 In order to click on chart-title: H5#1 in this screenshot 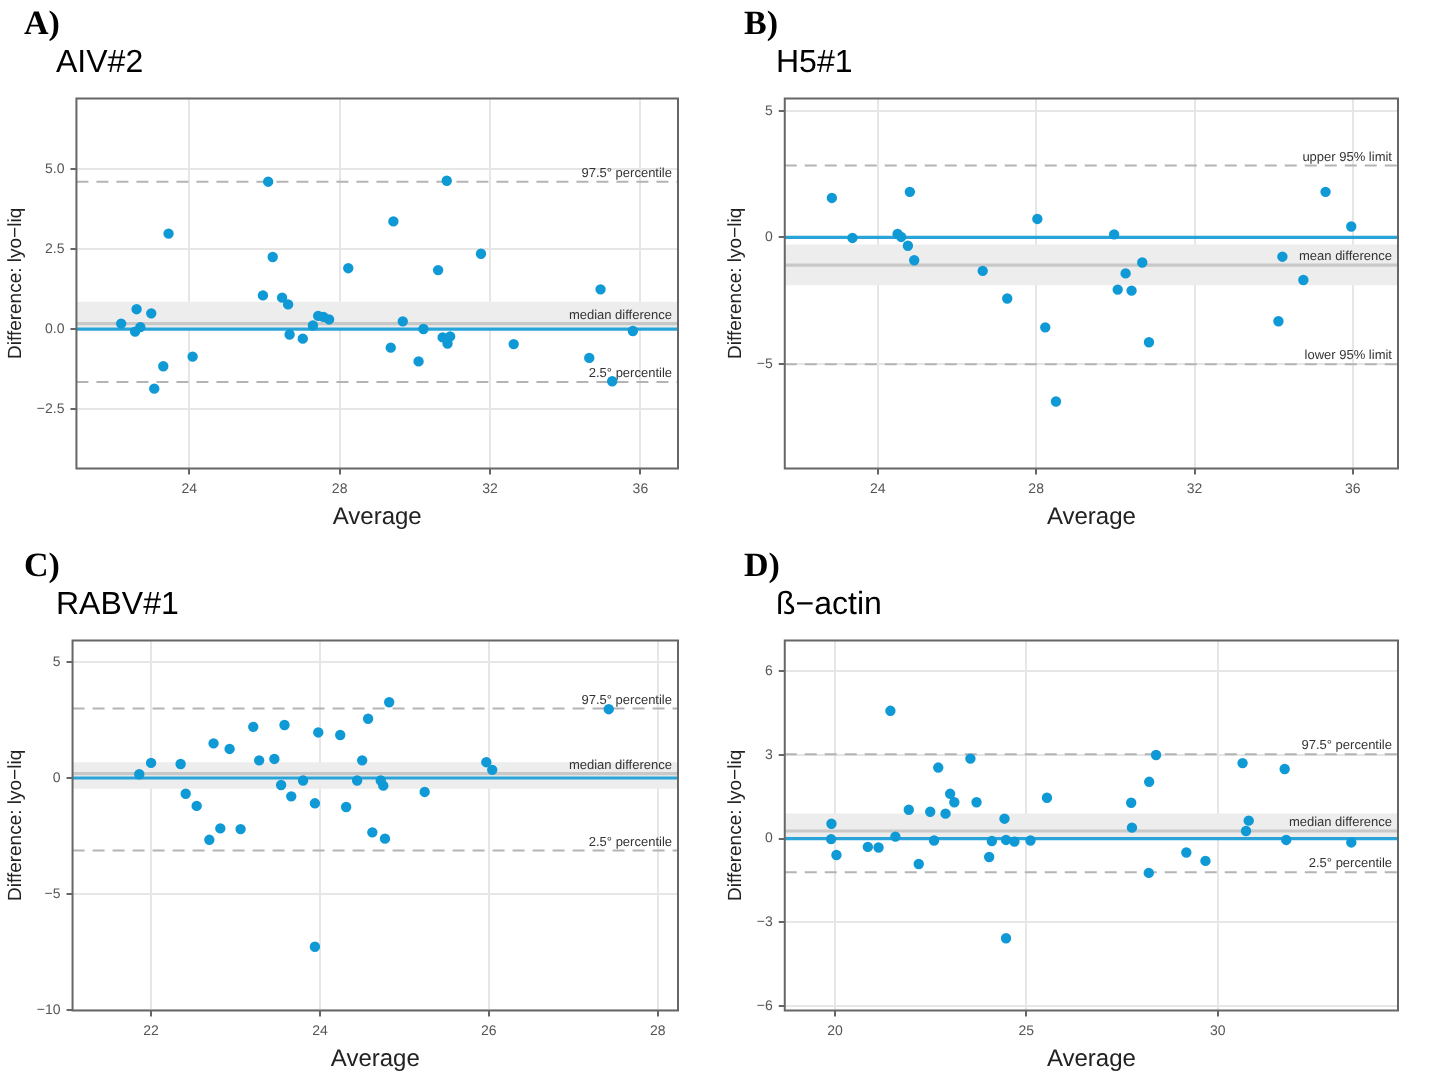, I will do `click(814, 64)`.